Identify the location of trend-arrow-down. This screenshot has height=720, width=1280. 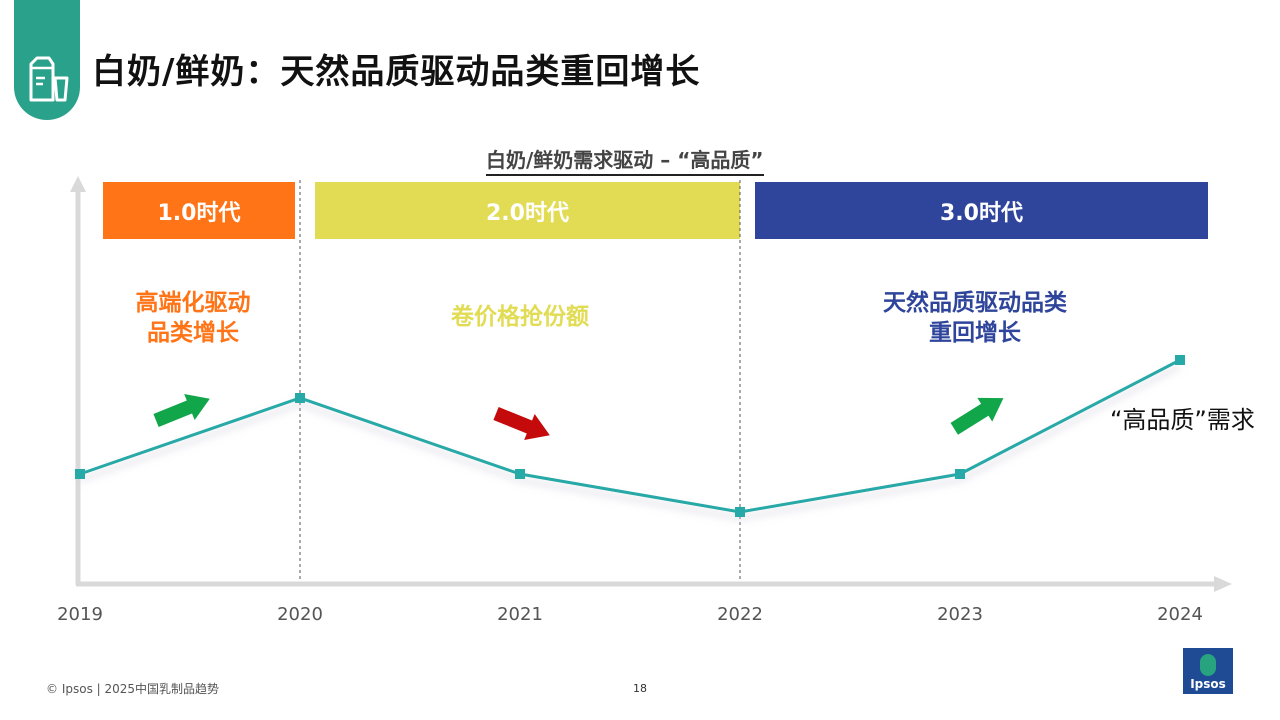
(521, 423).